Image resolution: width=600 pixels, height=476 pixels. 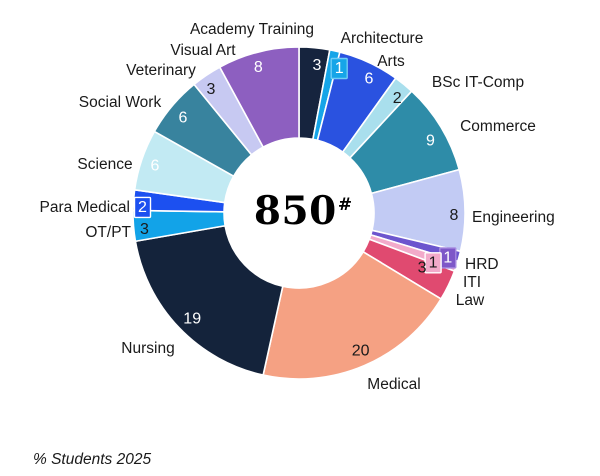 I want to click on value-label-nursing: 19, so click(x=192, y=318).